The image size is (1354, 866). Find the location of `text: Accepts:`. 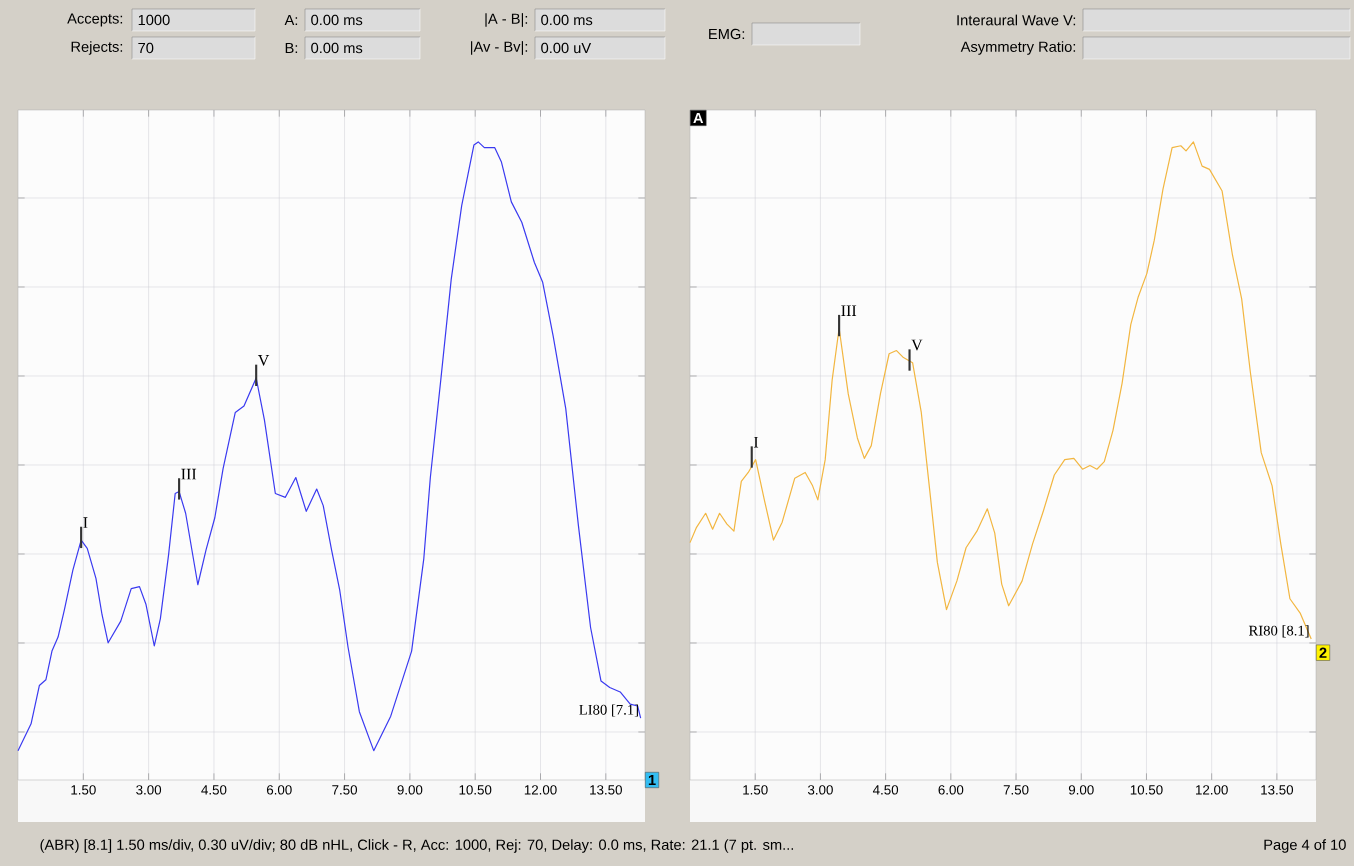

text: Accepts: is located at coordinates (95, 20).